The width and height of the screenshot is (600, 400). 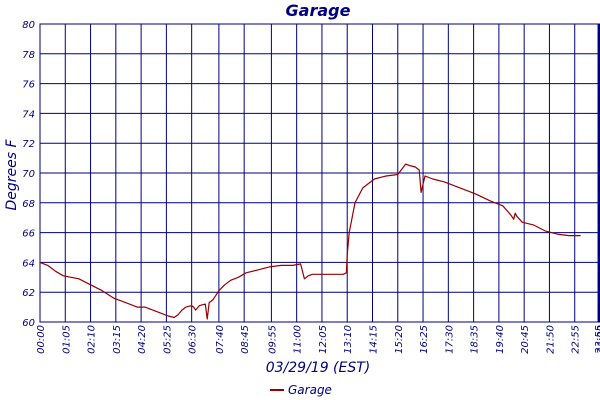 What do you see at coordinates (399, 339) in the screenshot?
I see `x-tick-label: 15:20` at bounding box center [399, 339].